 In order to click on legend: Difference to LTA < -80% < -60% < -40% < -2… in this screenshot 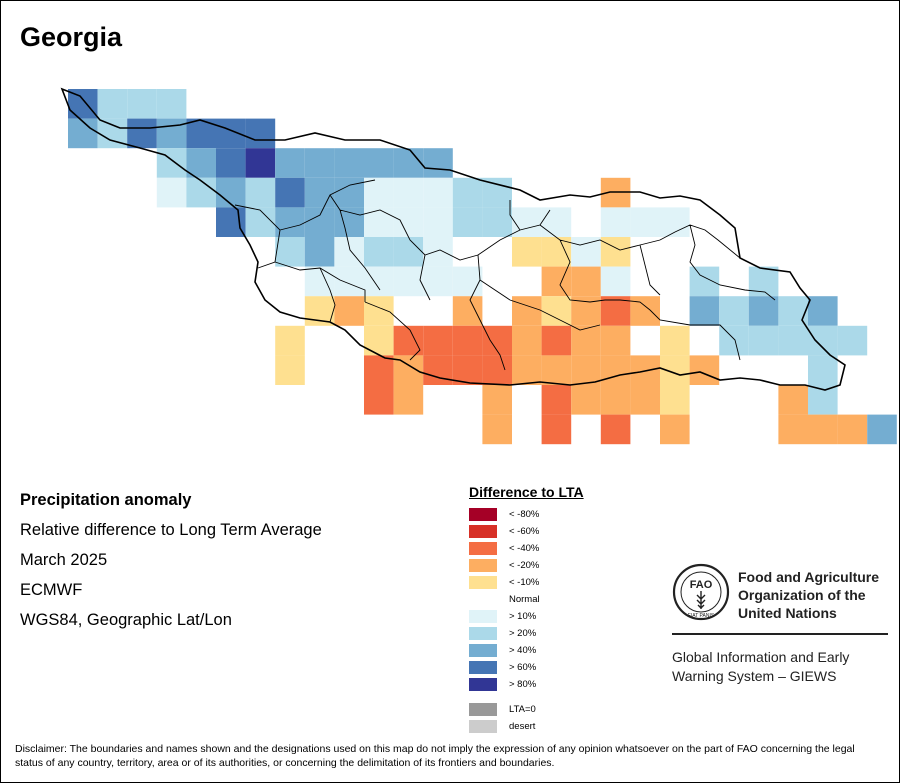, I will do `click(526, 609)`.